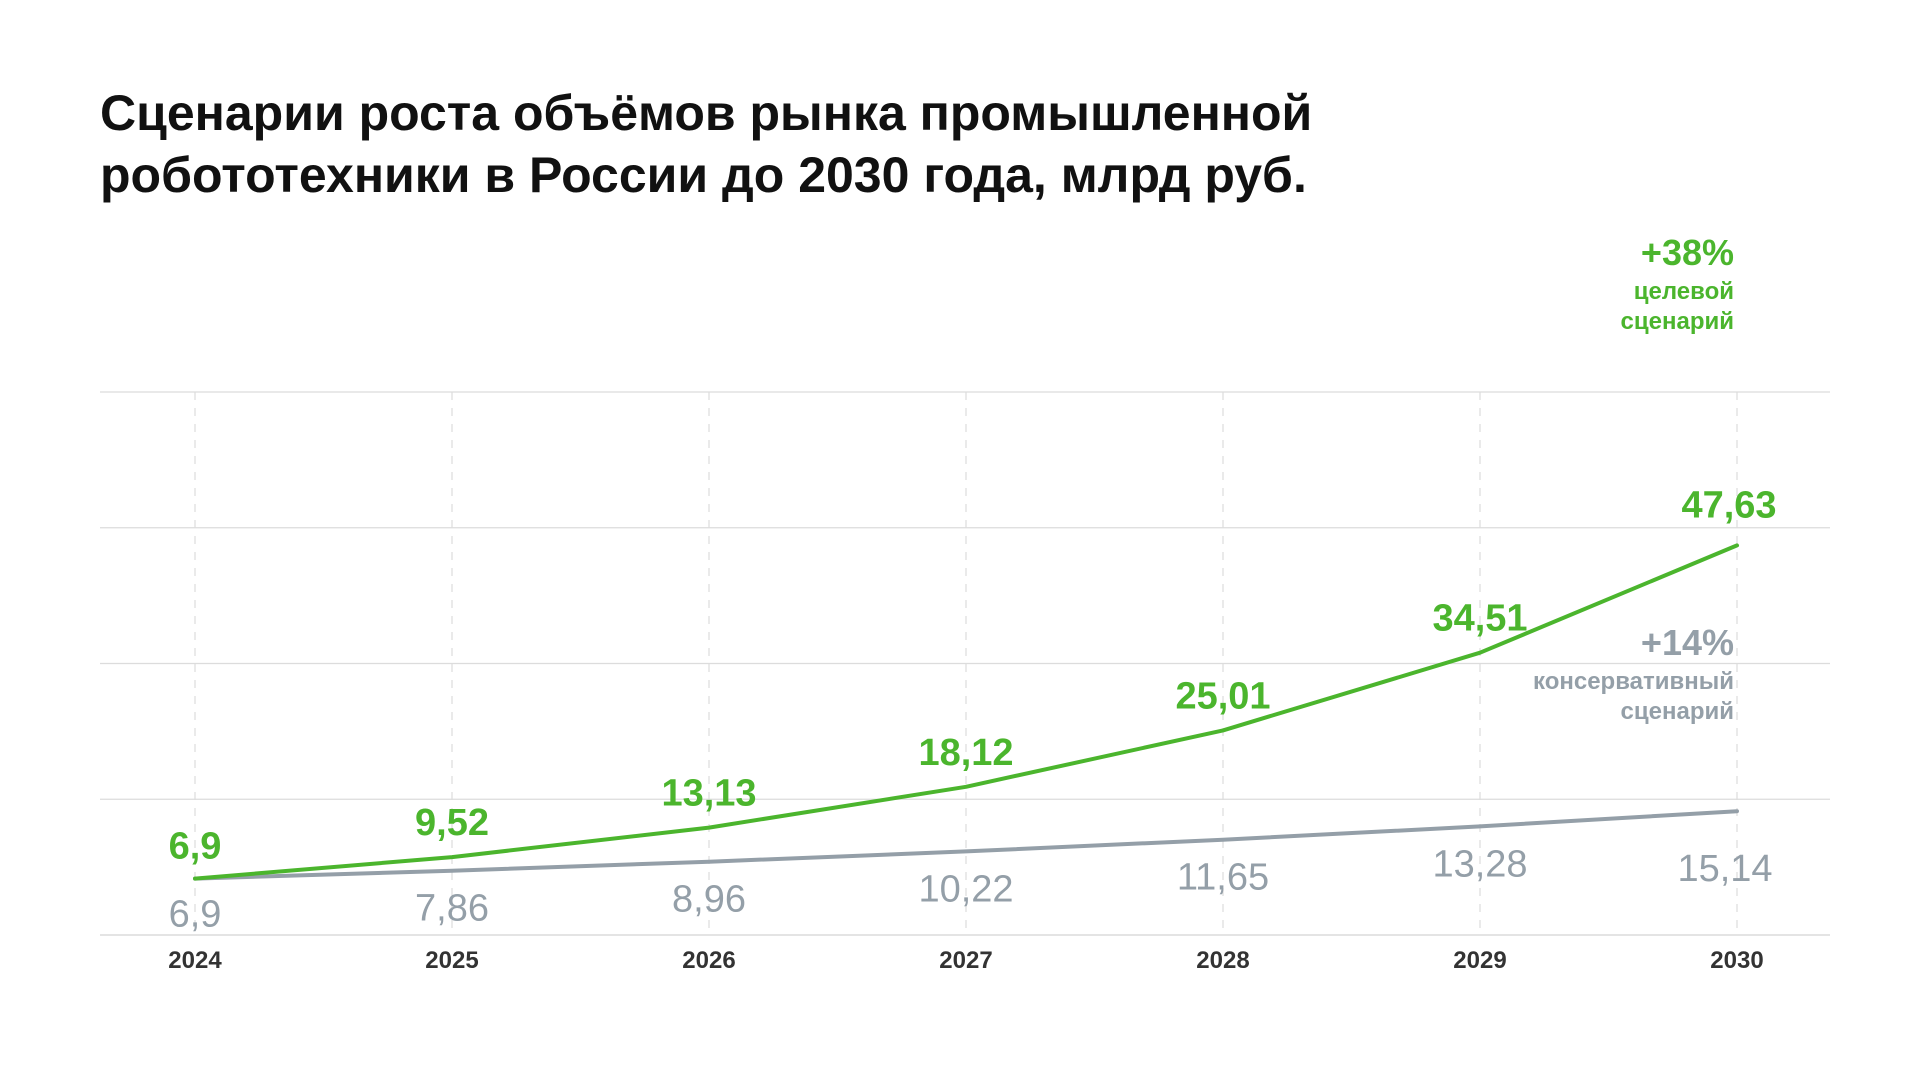  Describe the element at coordinates (965, 753) in the screenshot. I see `data-label-target: 18,12` at that location.